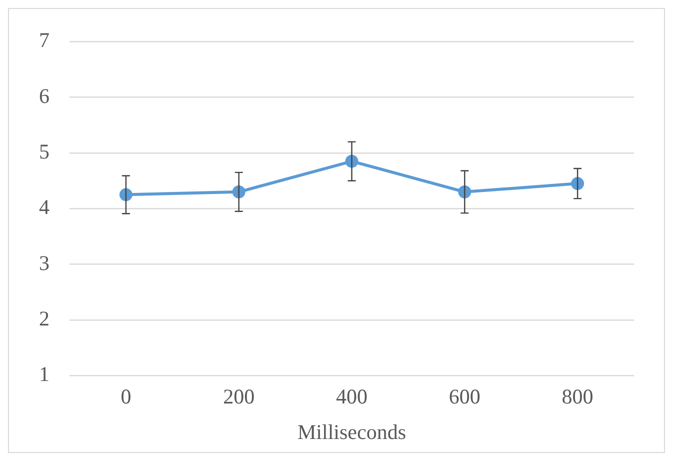 This screenshot has width=673, height=461. I want to click on x-tick-label: 600, so click(464, 396).